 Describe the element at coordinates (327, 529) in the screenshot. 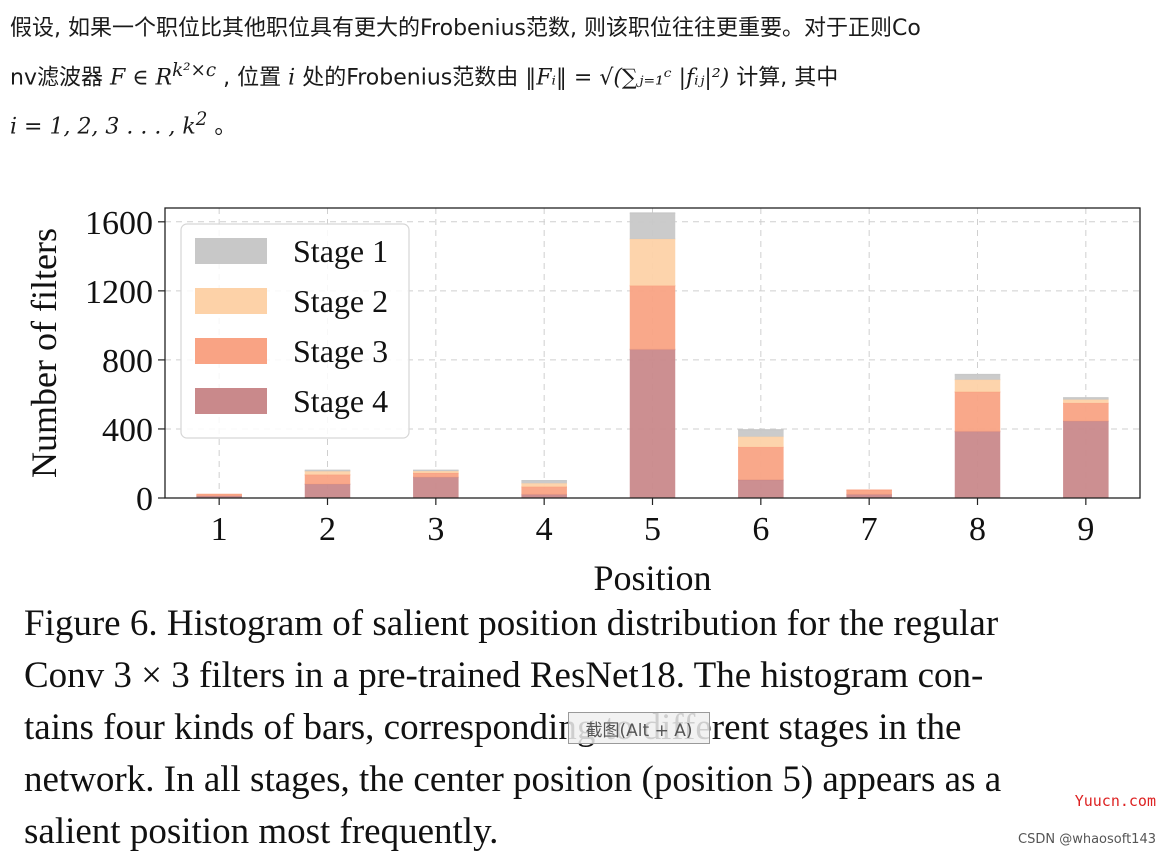

I see `x-tick-label: 2` at that location.